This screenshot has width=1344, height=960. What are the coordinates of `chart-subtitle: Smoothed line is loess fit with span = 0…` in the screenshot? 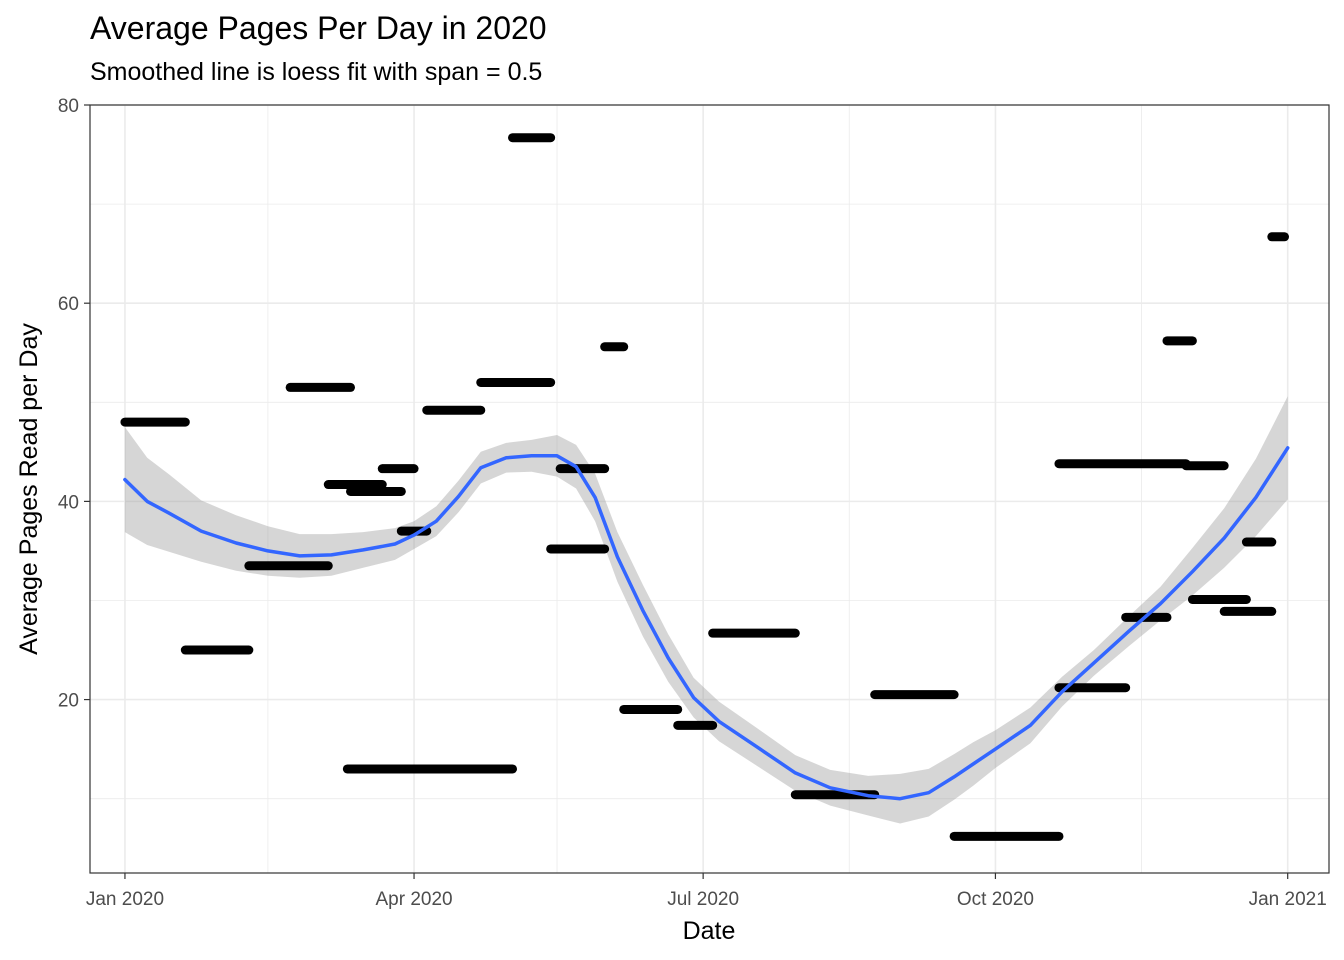 It's located at (316, 72).